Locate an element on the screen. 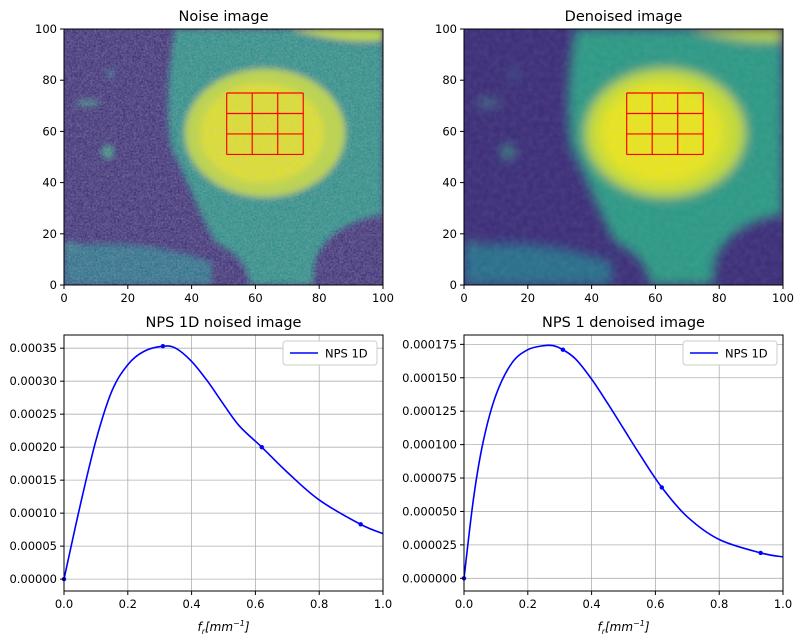 The height and width of the screenshot is (640, 795). nps-denoised-ytick-label: 0.000075 is located at coordinates (429, 478).